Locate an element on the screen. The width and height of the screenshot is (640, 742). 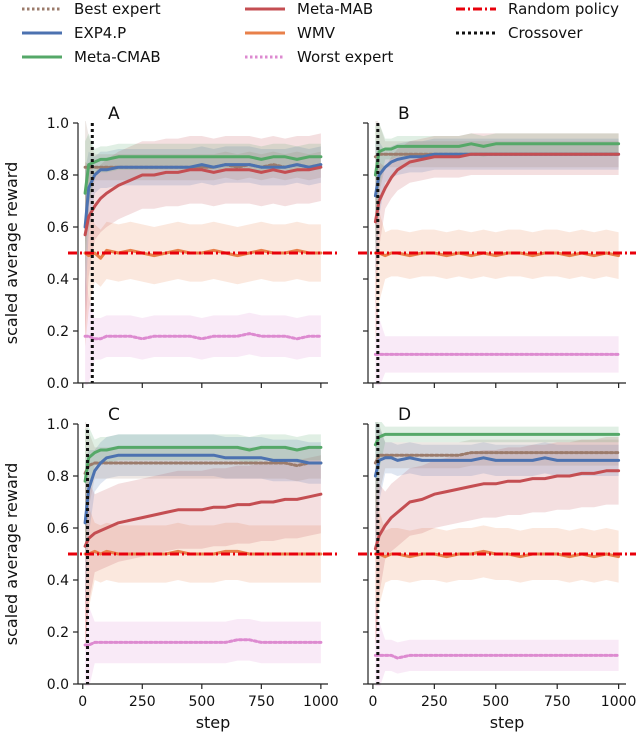
legend-label-exp4: EXP4.P is located at coordinates (100, 33).